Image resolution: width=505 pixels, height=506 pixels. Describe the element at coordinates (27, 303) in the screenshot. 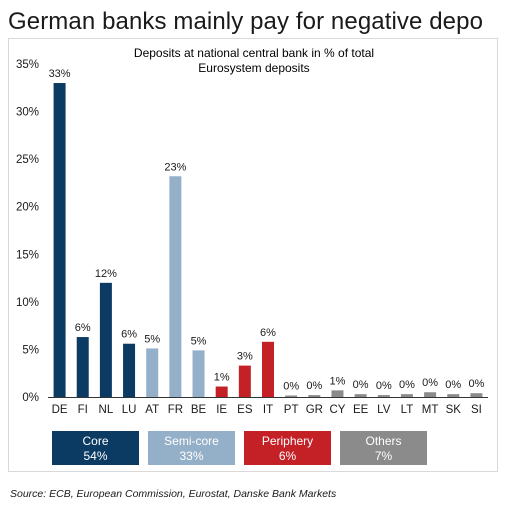

I see `y-tick-label: 10%` at that location.